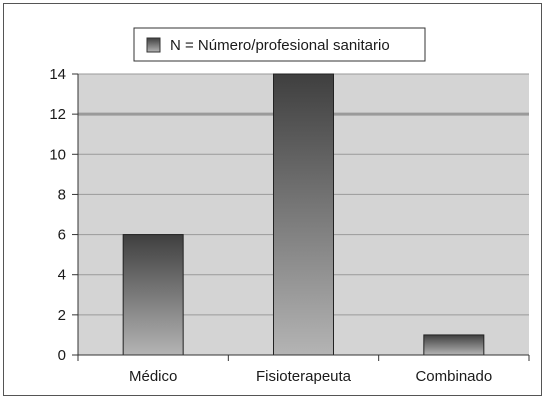 This screenshot has width=549, height=402. I want to click on x-category-label: Combinado, so click(453, 376).